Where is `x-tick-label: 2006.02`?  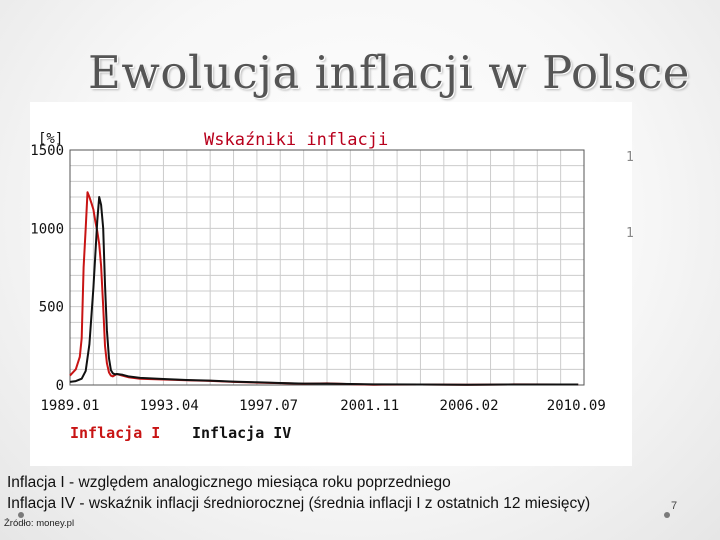
x-tick-label: 2006.02 is located at coordinates (469, 406).